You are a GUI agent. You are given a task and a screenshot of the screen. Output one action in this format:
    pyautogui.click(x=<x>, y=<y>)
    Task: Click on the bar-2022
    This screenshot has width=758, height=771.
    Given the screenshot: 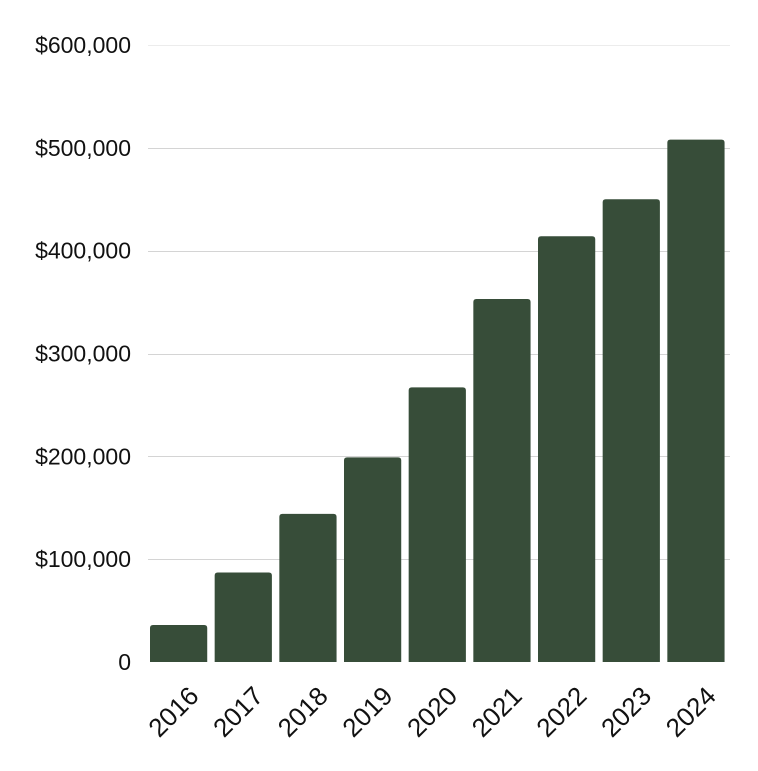 What is the action you would take?
    pyautogui.click(x=567, y=449)
    